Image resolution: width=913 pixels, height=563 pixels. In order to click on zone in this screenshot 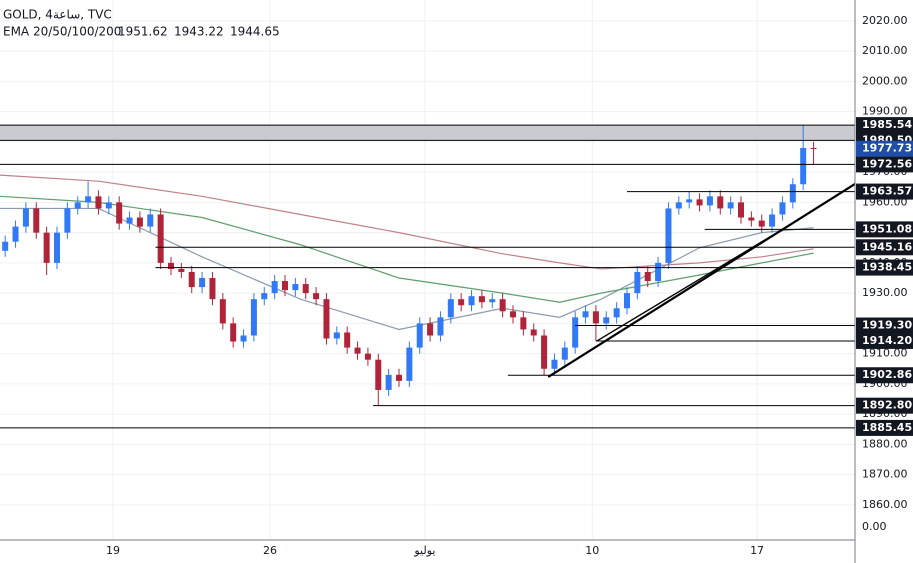, I will do `click(427, 133)`.